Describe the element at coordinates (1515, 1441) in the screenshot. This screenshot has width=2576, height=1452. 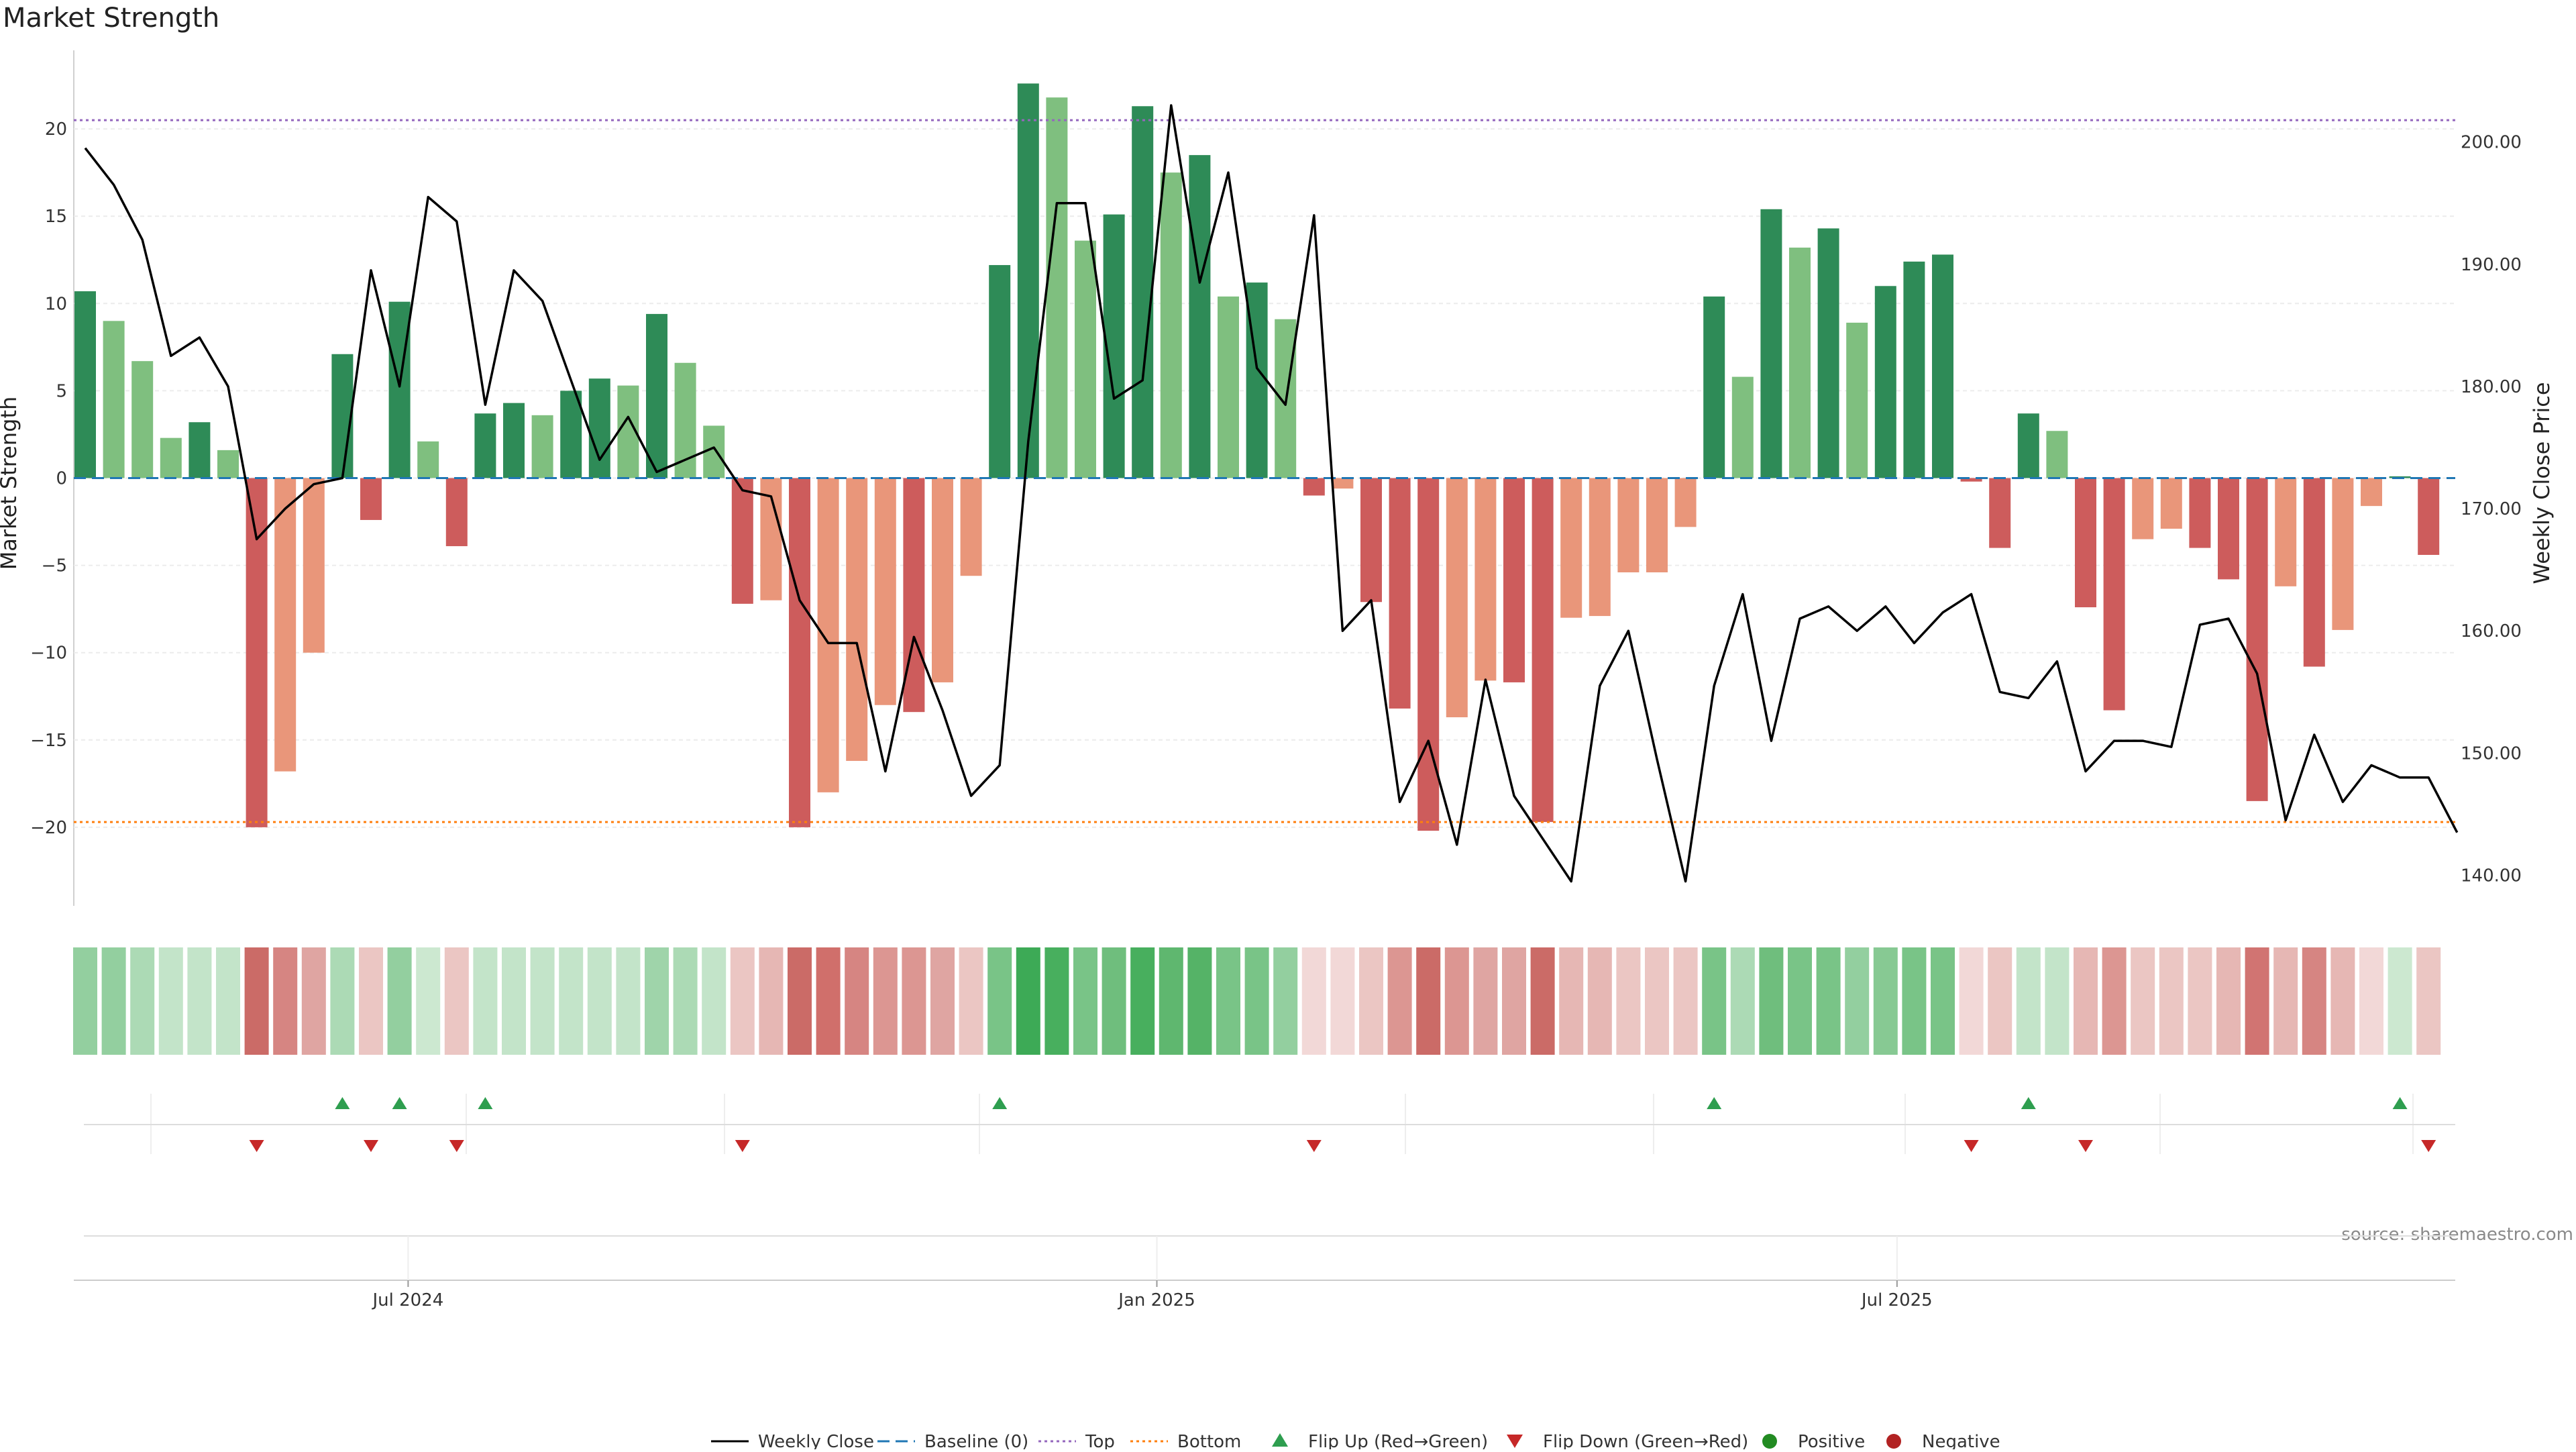
I see `legend-flip-down-swatch` at that location.